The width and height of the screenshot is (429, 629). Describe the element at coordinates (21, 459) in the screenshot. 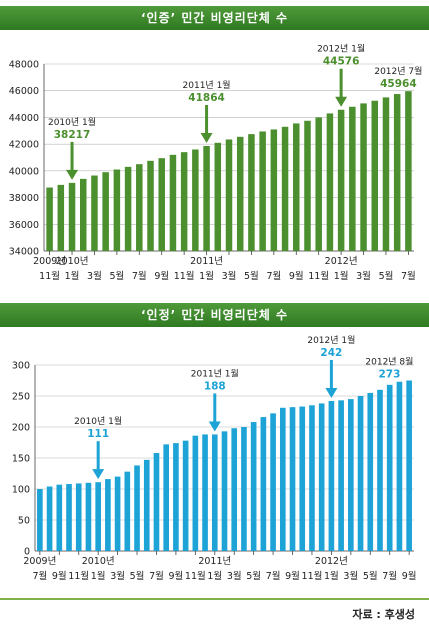

I see `y-tick-label: 150` at that location.